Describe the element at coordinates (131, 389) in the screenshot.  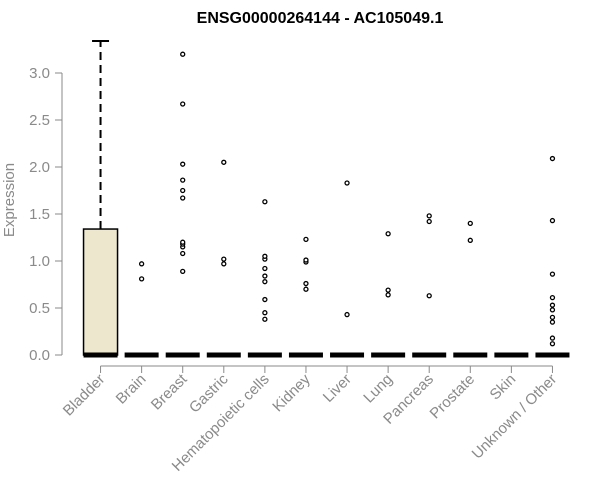
I see `x-tick-label: Brain` at that location.